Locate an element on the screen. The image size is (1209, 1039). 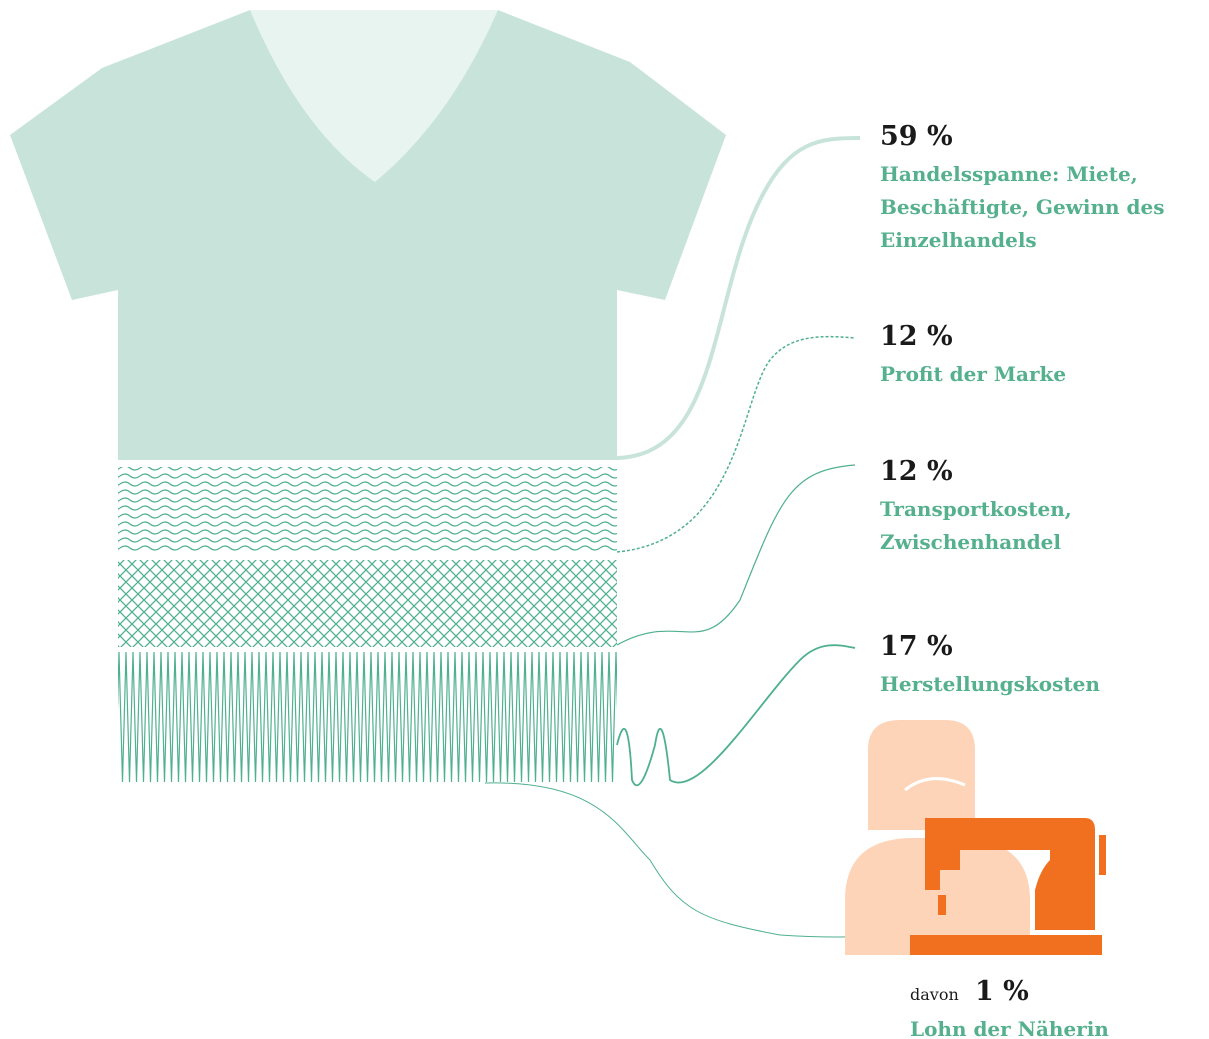
percent: 17 % is located at coordinates (916, 646).